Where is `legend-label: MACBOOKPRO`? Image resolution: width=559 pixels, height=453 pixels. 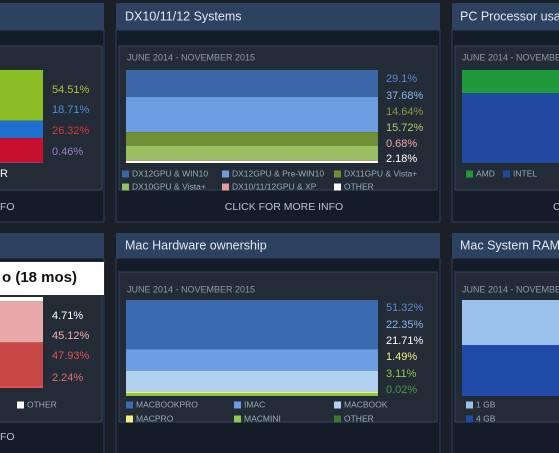
legend-label: MACBOOKPRO is located at coordinates (167, 404).